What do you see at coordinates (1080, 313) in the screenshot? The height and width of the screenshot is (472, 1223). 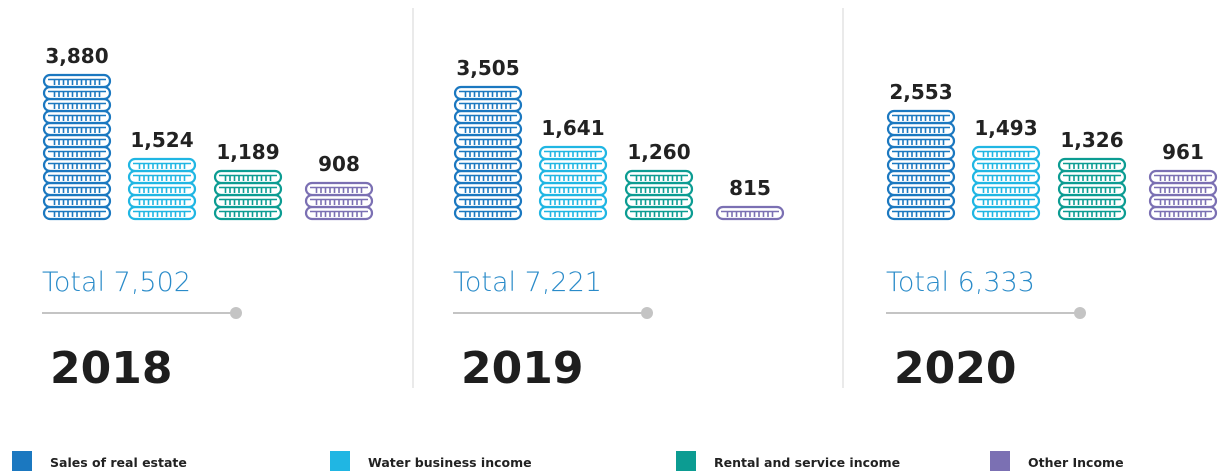 I see `total-dot-2020` at bounding box center [1080, 313].